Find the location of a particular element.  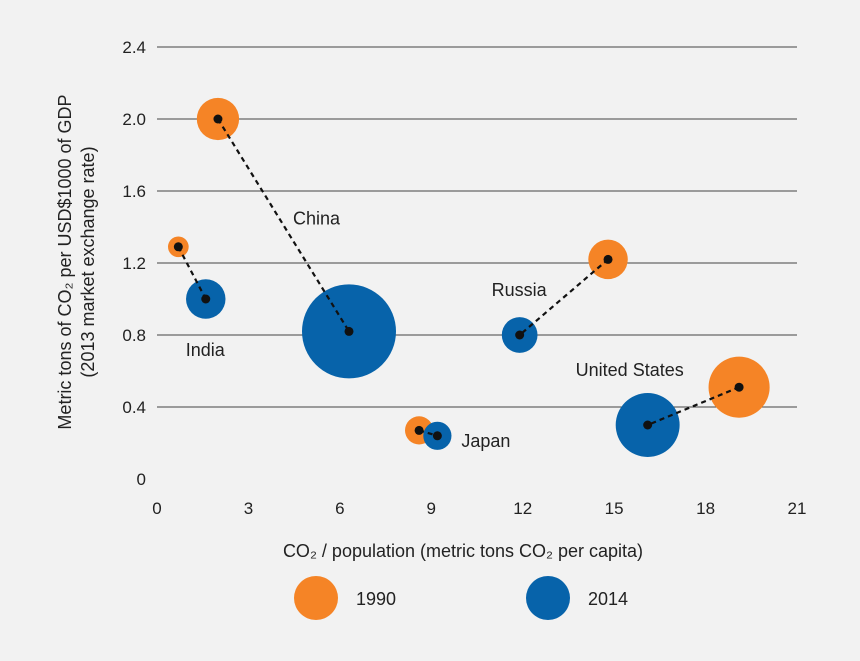

marker-india-2014 is located at coordinates (206, 299).